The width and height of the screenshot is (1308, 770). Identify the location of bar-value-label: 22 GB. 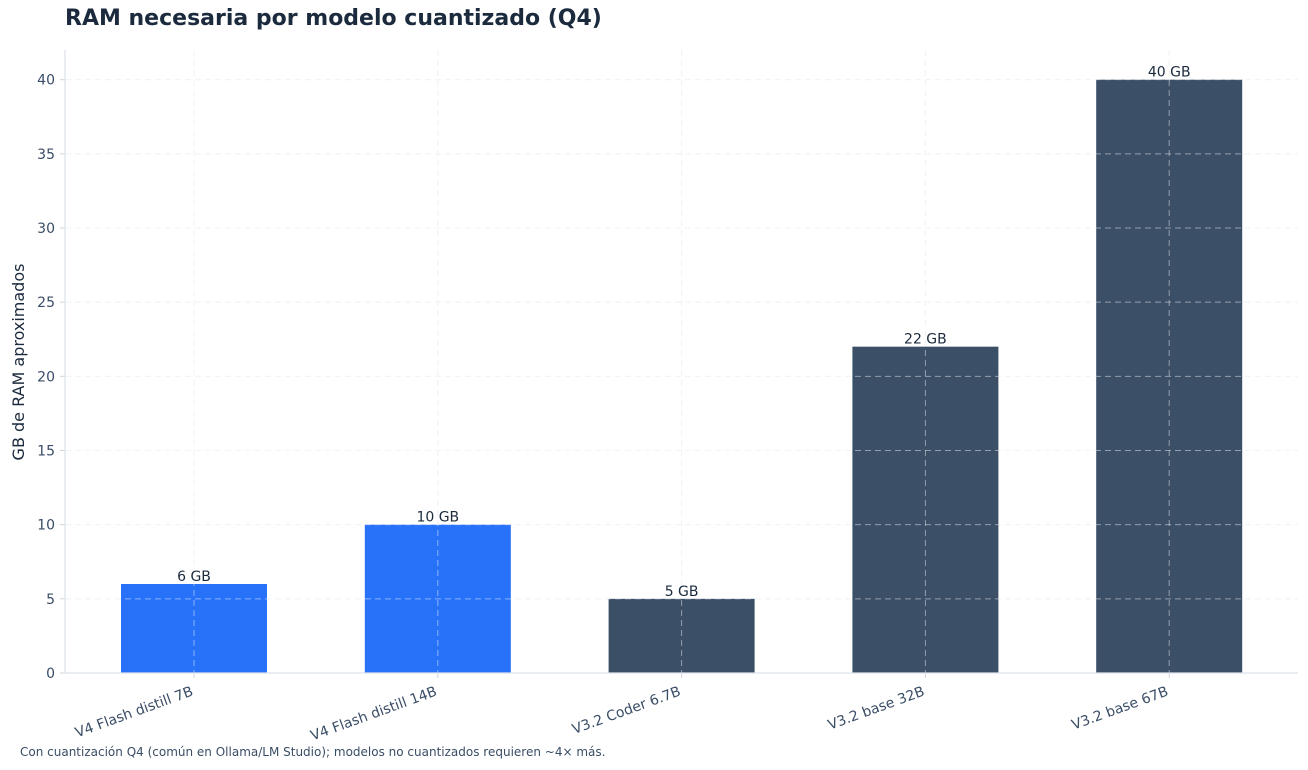
(925, 340).